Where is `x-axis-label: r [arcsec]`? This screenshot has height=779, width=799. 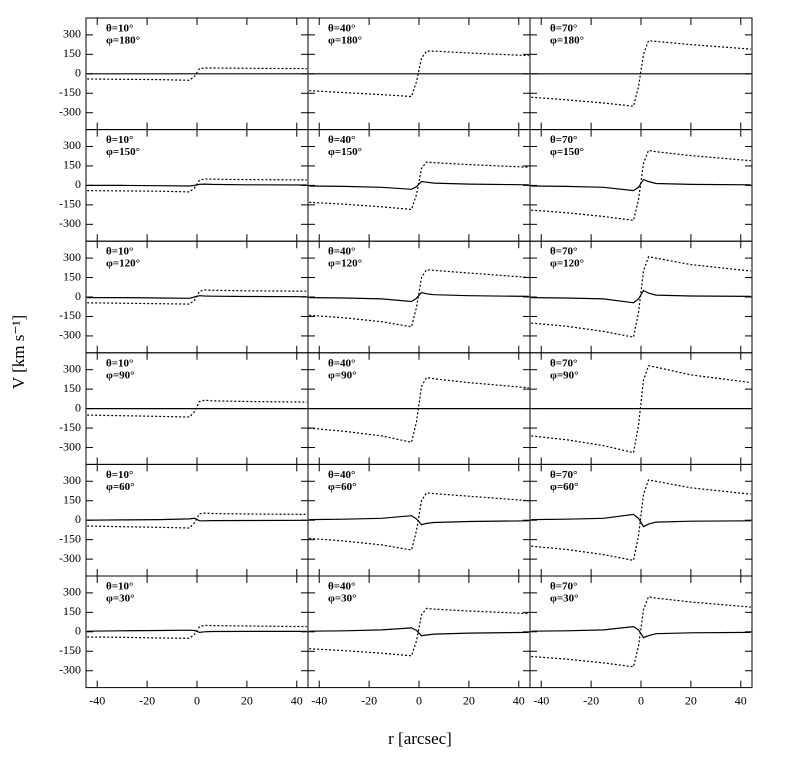 x-axis-label: r [arcsec] is located at coordinates (420, 738).